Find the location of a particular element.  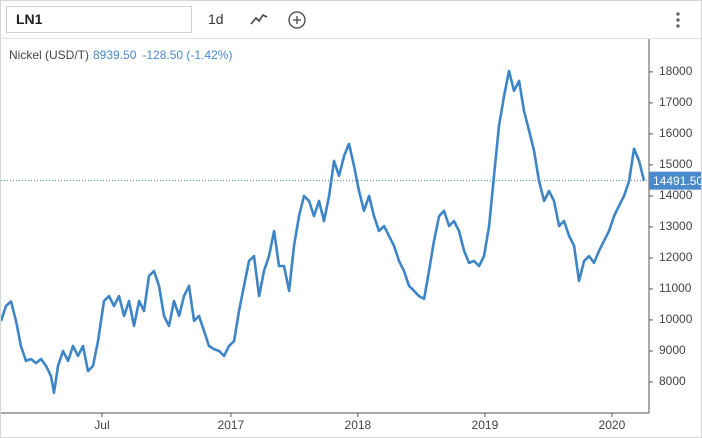

y-tick-label: 18000 is located at coordinates (676, 71).